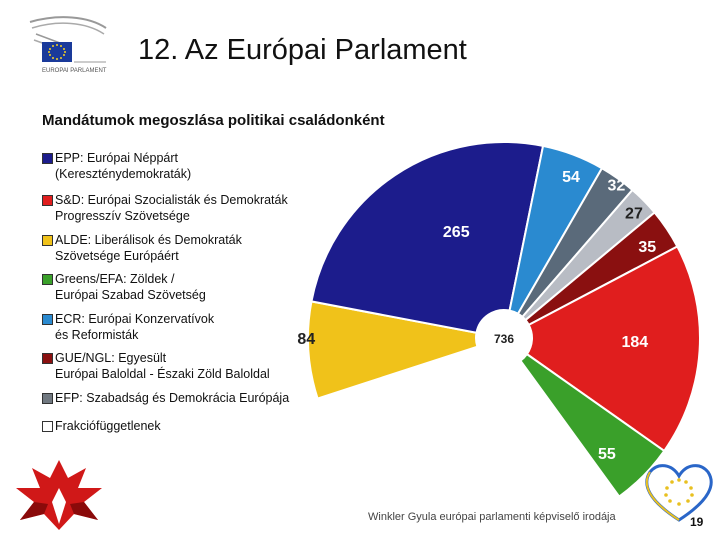 This screenshot has width=720, height=540. I want to click on page-title: 12. Az Európai Parlament, so click(302, 50).